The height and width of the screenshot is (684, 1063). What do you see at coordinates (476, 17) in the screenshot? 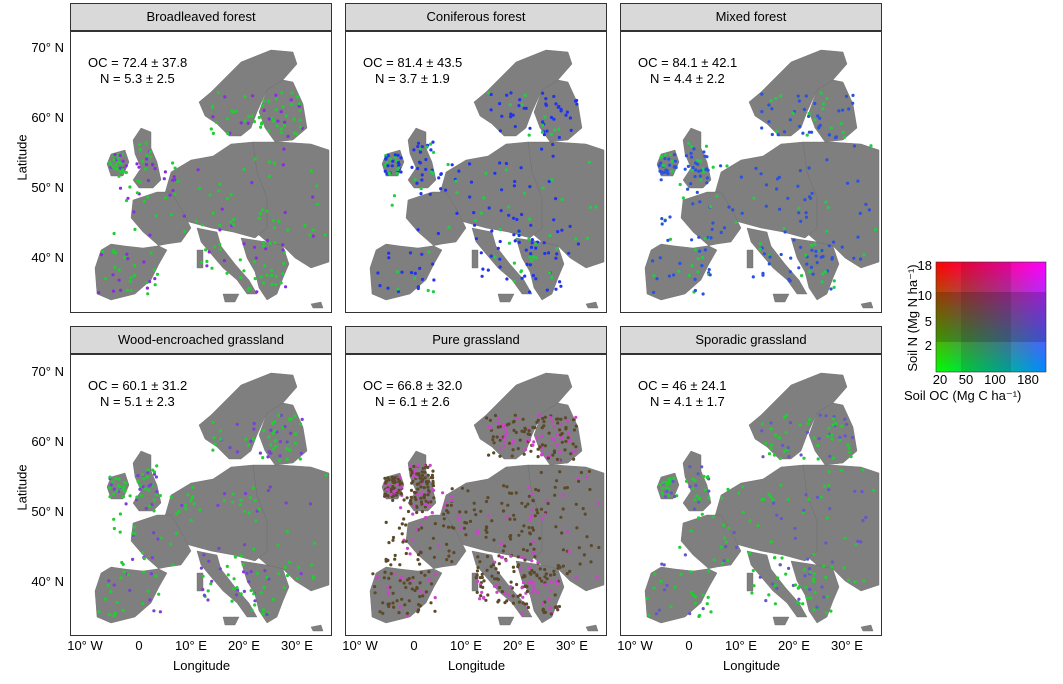
I see `panel-title: Coniferous forest` at bounding box center [476, 17].